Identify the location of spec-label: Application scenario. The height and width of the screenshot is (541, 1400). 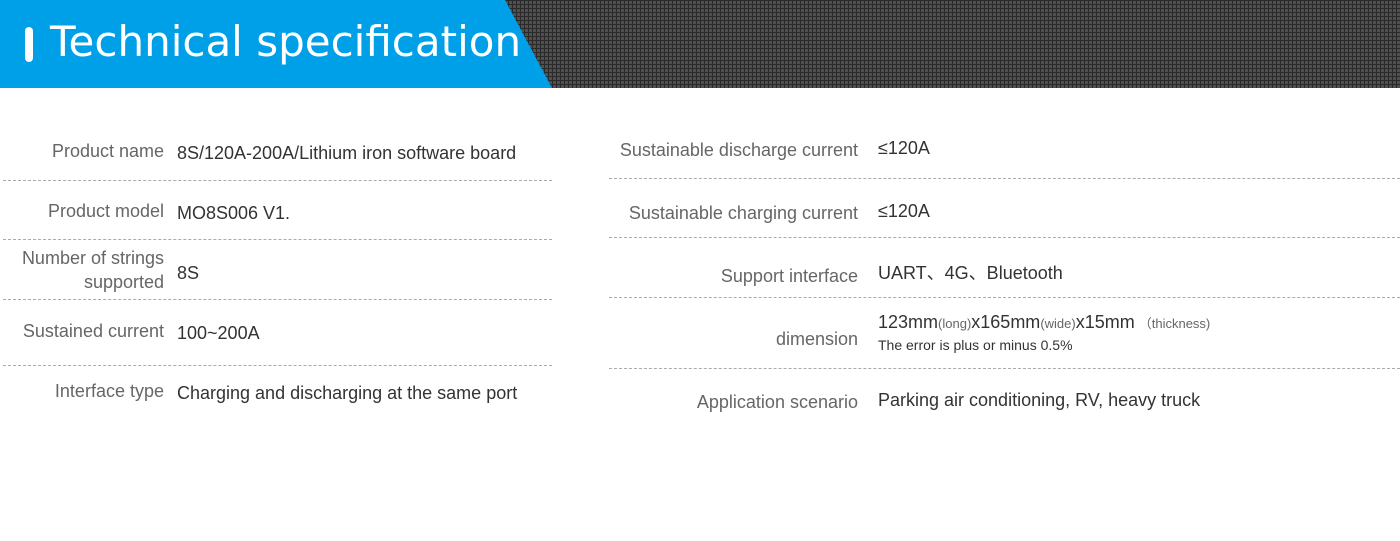
(777, 402).